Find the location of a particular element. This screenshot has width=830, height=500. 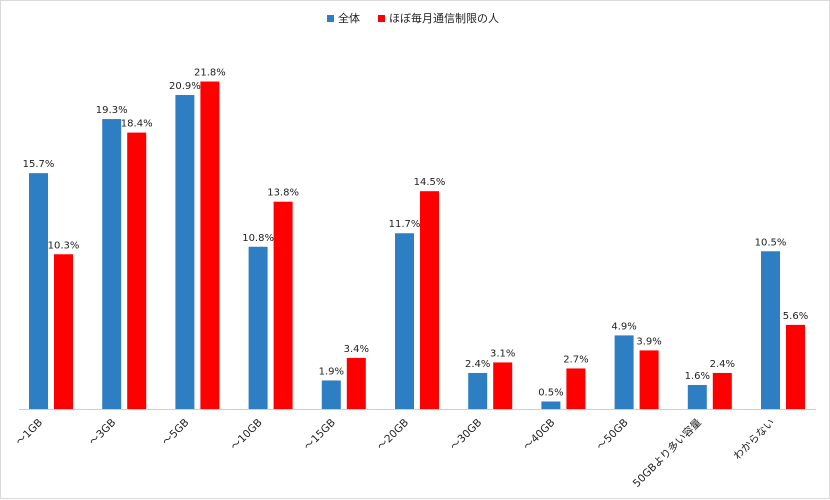

x-tick-label: ～5GB is located at coordinates (175, 432).